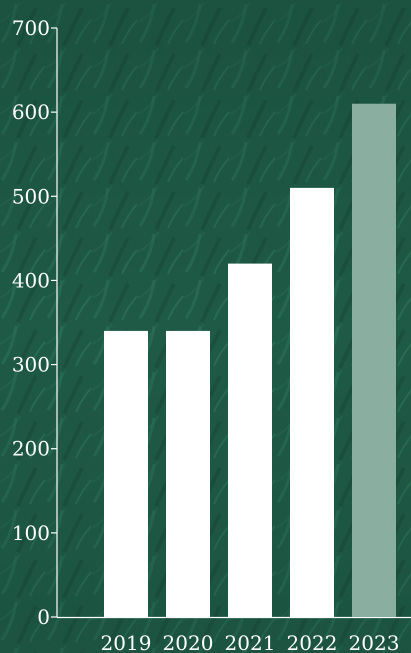 The height and width of the screenshot is (653, 411). Describe the element at coordinates (31, 322) in the screenshot. I see `y-tick-labels: 0 100 200 300 400 500 600 700` at that location.